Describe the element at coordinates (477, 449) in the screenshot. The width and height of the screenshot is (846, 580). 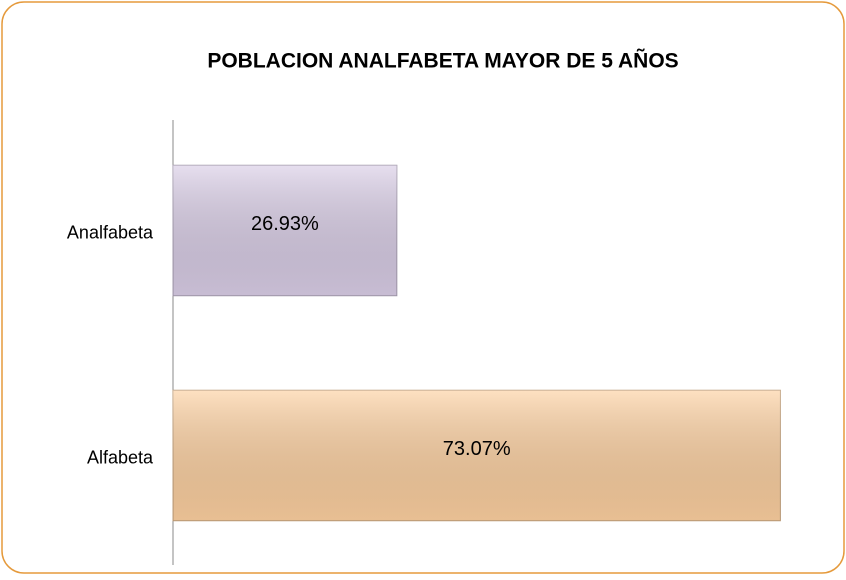
I see `data-label: 73.07%` at that location.